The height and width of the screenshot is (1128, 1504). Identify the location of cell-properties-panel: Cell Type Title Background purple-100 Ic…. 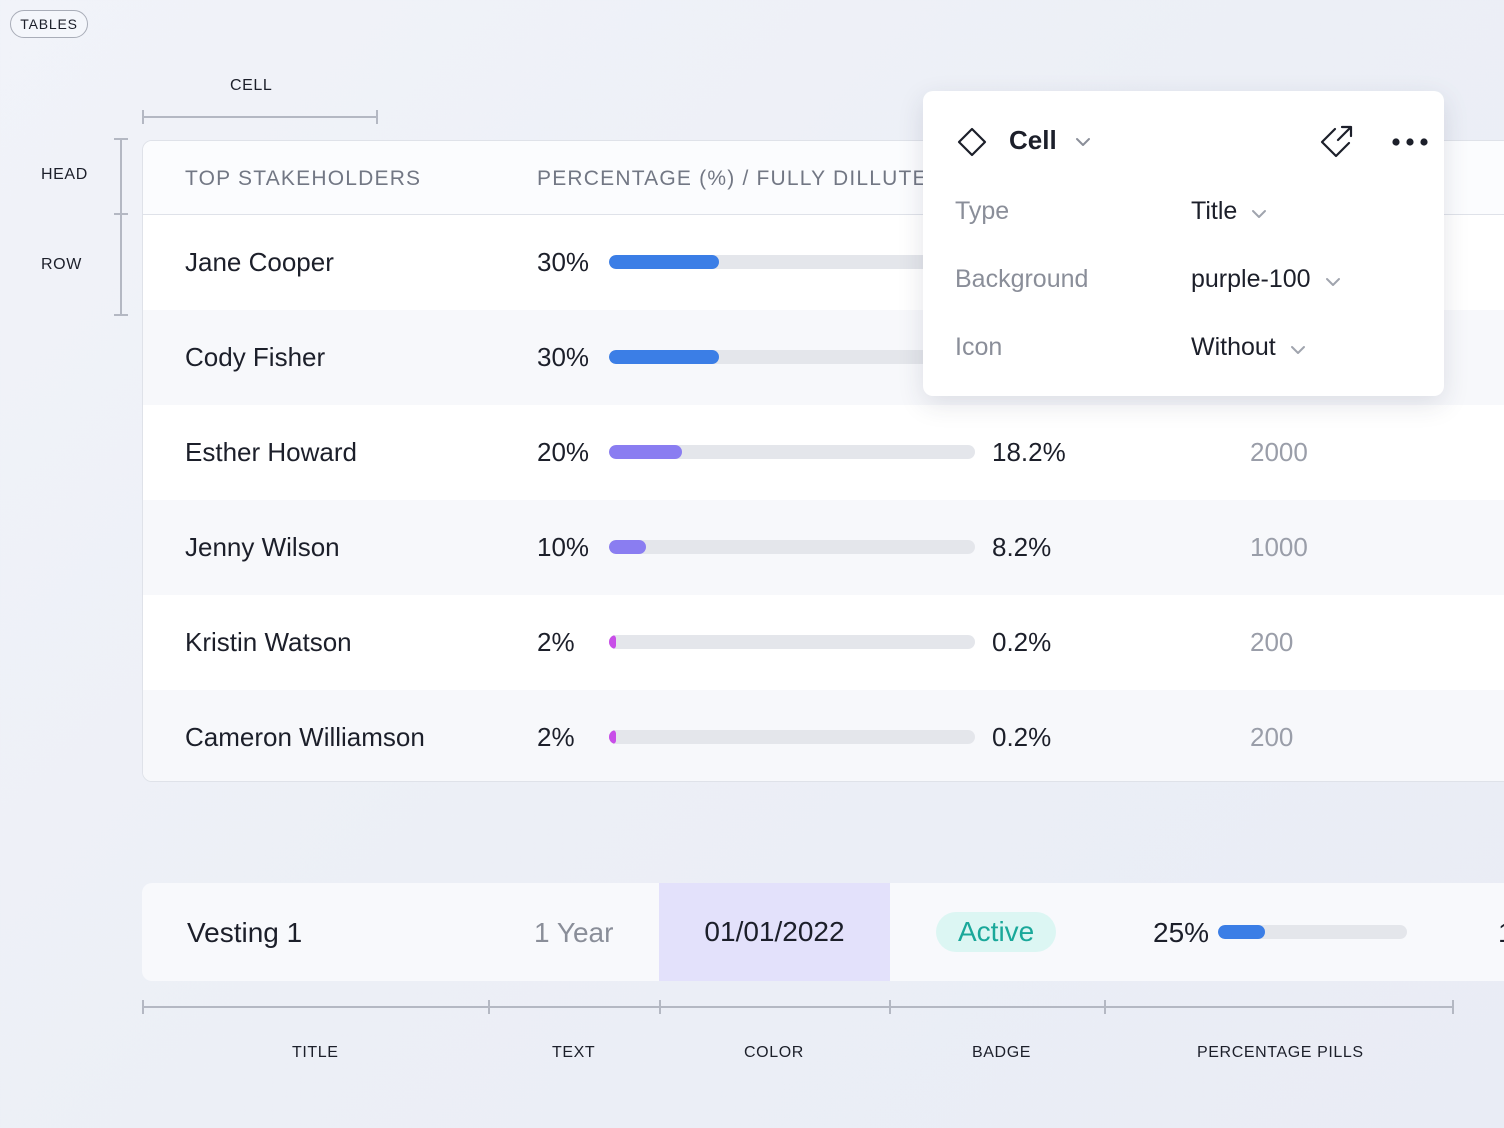
(1183, 243).